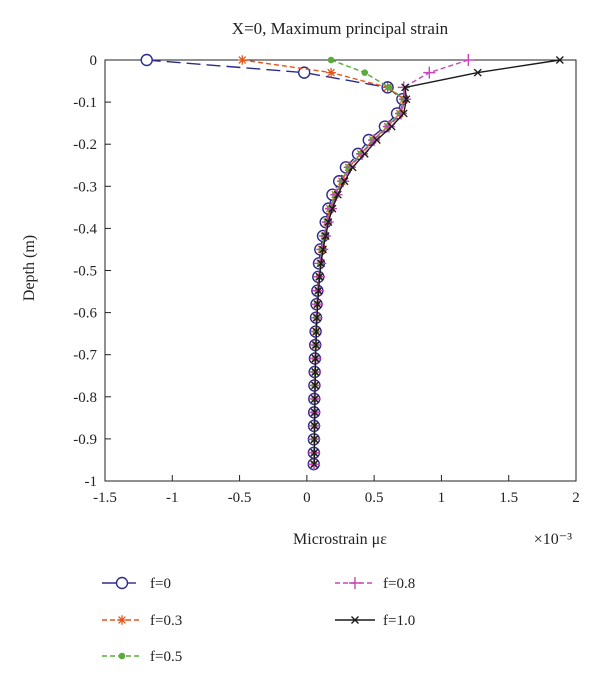  What do you see at coordinates (340, 539) in the screenshot?
I see `x-axis-title: Microstrain με` at bounding box center [340, 539].